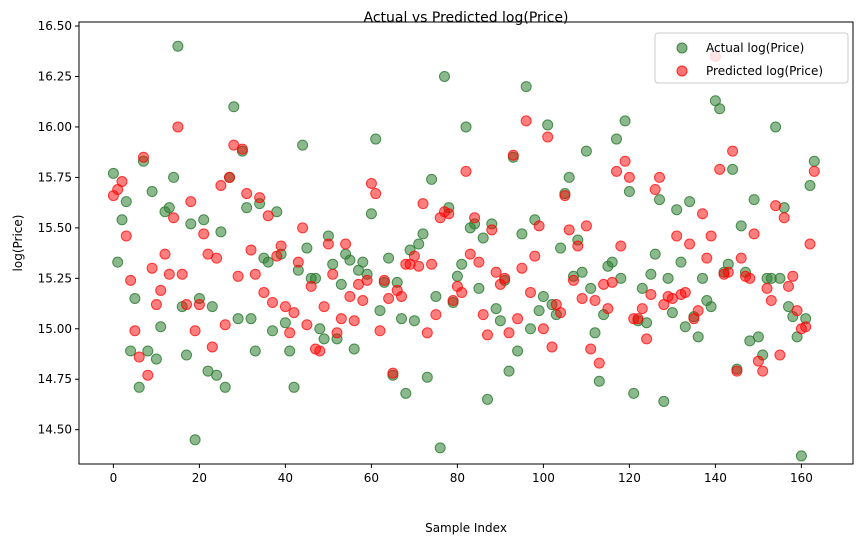 This screenshot has width=864, height=545. I want to click on x-tick-label: 0, so click(114, 478).